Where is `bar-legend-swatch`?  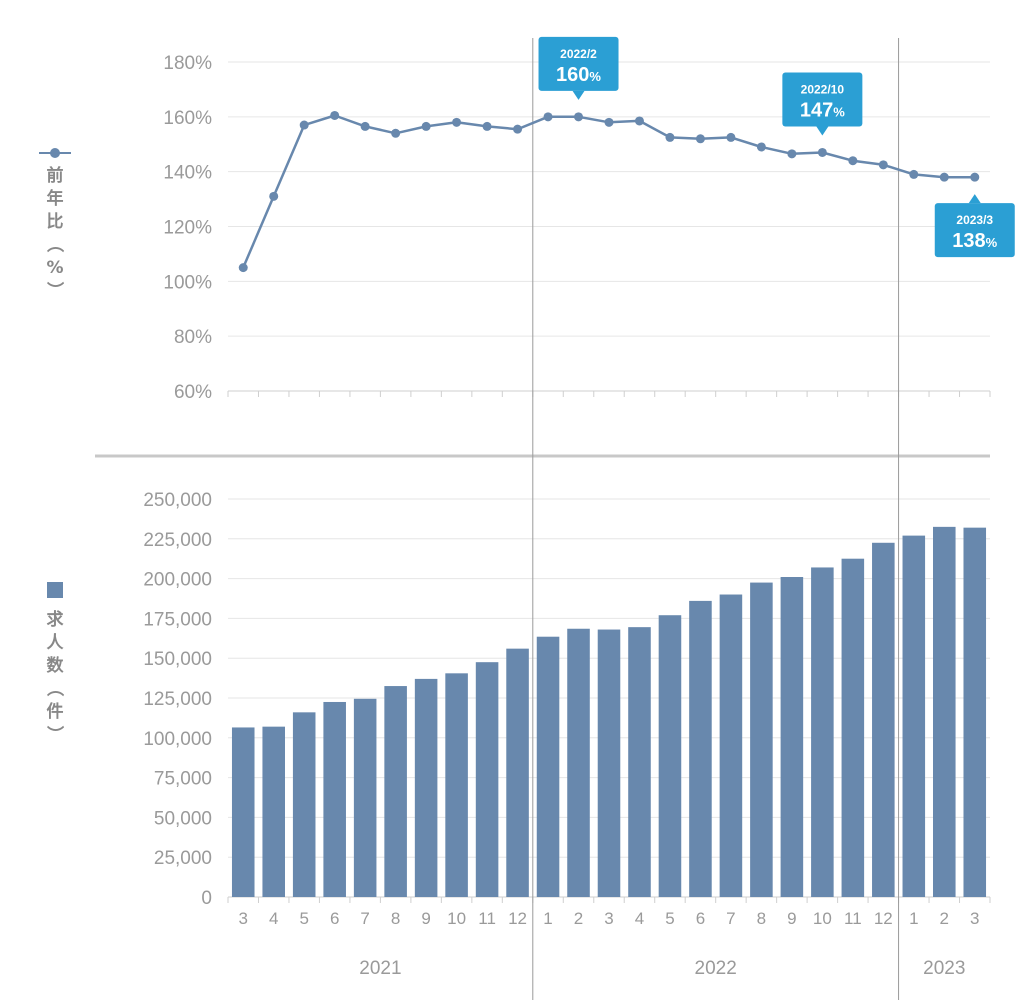
bar-legend-swatch is located at coordinates (55, 590).